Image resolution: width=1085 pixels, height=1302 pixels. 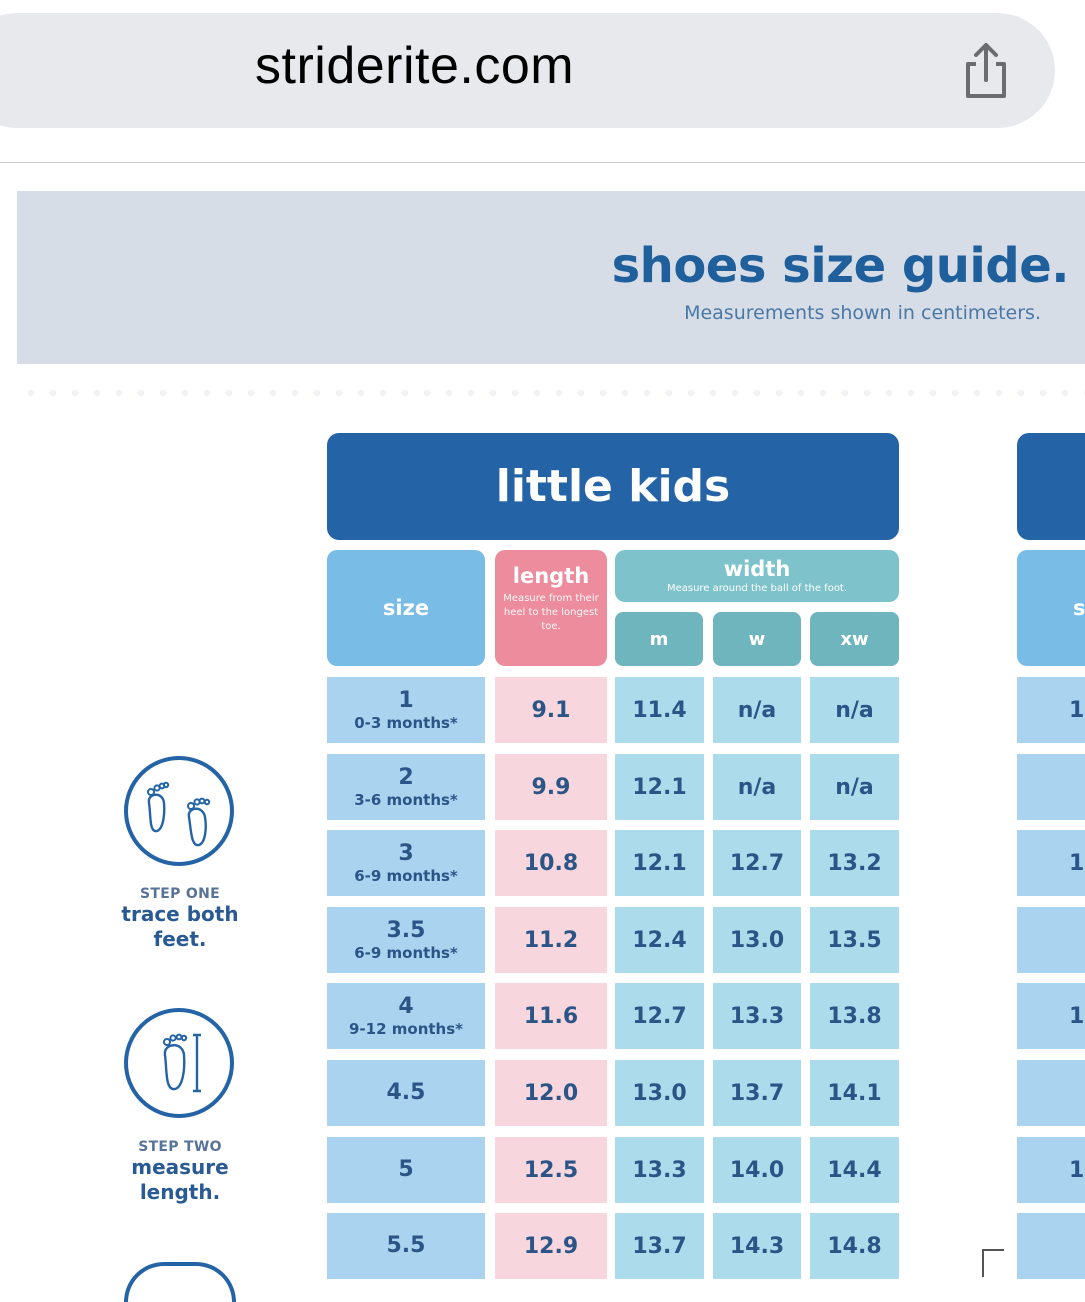 I want to click on size-cell: 3 6-9 months*, so click(x=406, y=863).